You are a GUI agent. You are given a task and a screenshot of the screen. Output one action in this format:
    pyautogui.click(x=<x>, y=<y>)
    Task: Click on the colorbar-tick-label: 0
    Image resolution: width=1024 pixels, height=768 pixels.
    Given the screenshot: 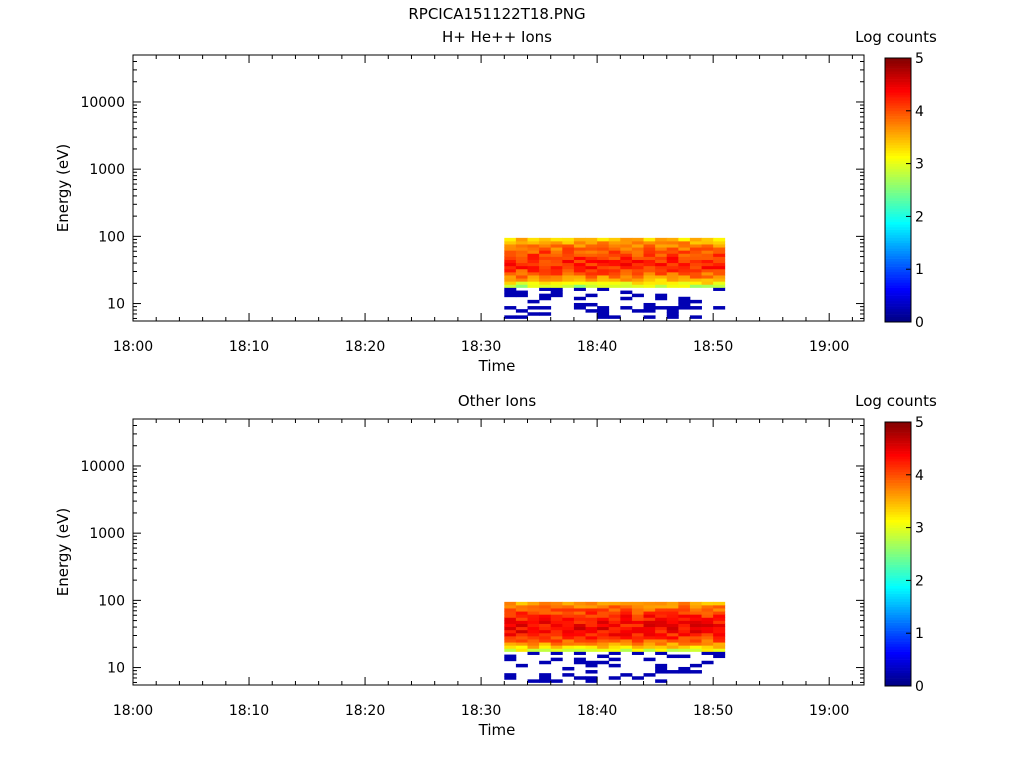 What is the action you would take?
    pyautogui.click(x=919, y=323)
    